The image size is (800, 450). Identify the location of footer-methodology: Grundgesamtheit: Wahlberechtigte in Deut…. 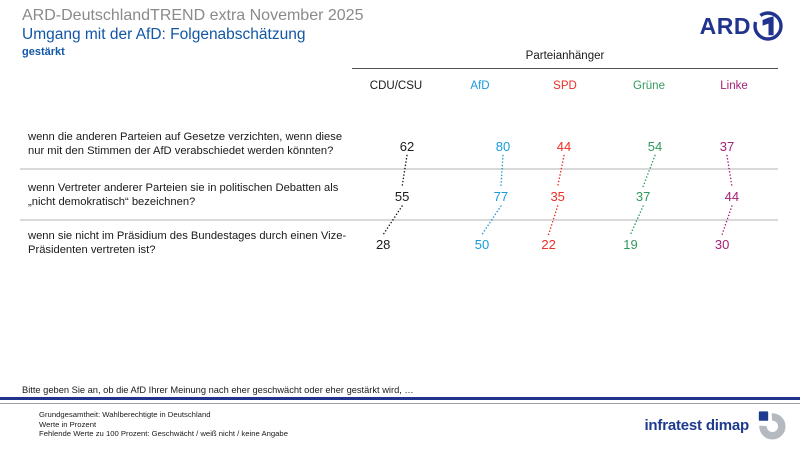
(163, 424).